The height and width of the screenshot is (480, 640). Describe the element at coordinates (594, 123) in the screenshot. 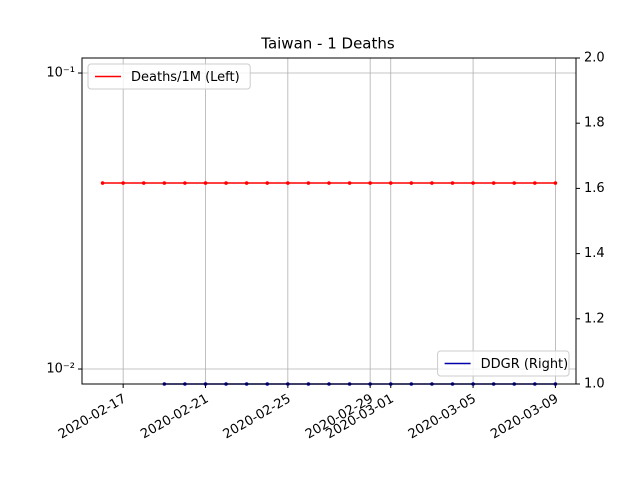

I see `y2-tick-label: 1.8` at that location.